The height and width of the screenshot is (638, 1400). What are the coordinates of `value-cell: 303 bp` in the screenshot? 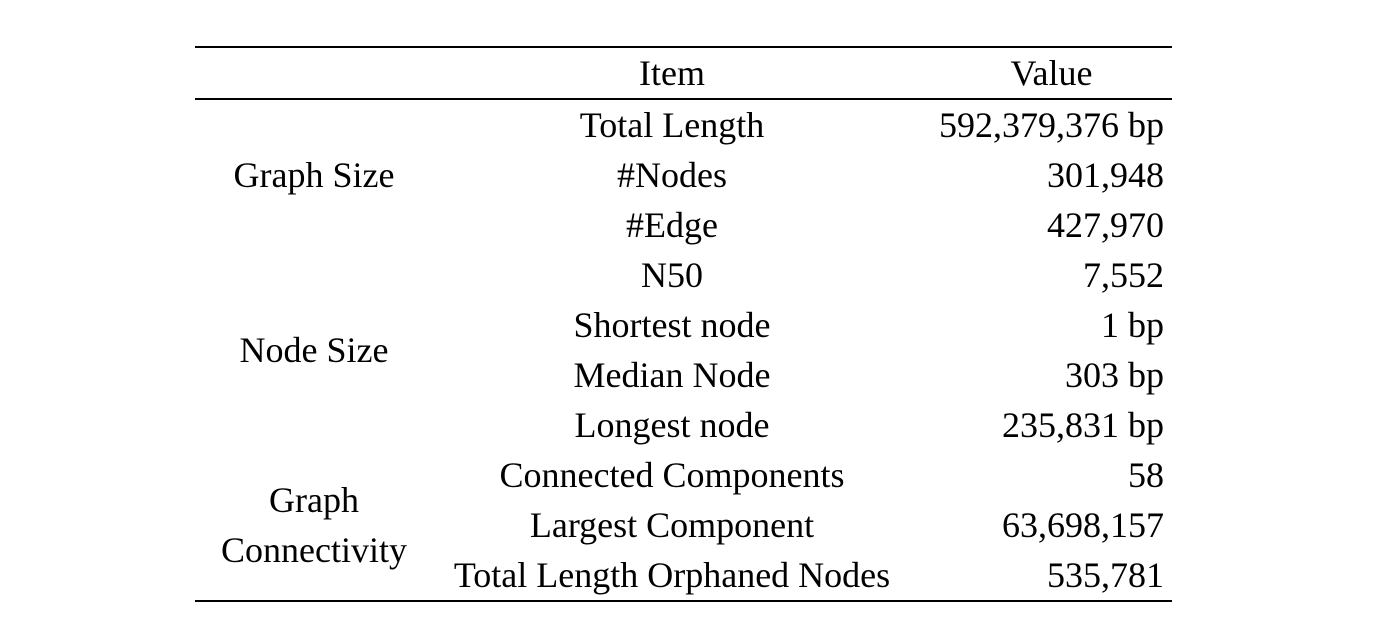 It's located at (1114, 375).